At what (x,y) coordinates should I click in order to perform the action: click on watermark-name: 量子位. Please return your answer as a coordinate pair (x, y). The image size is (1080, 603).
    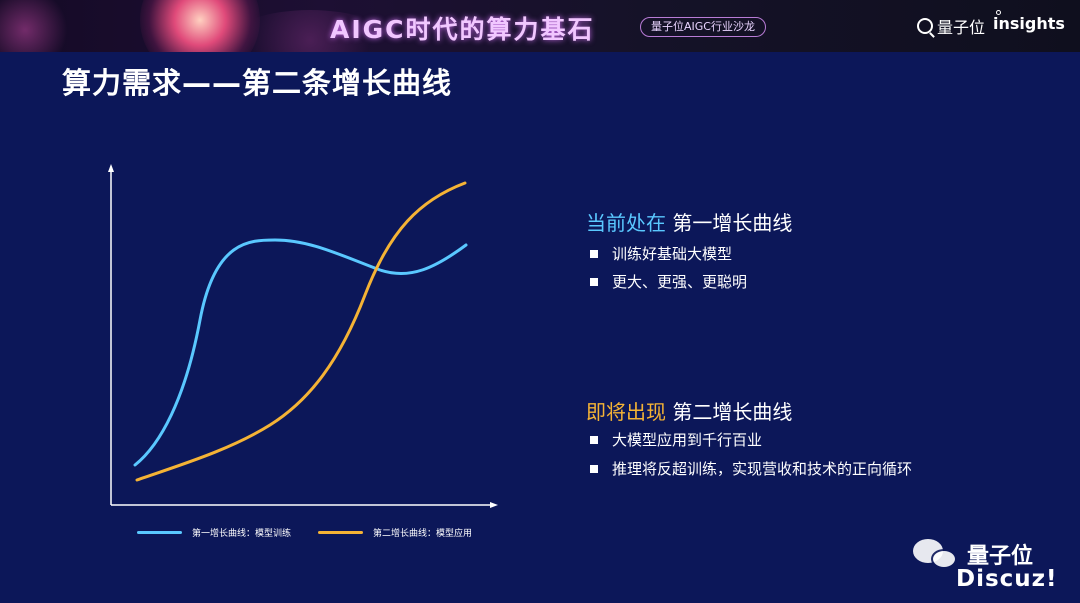
    Looking at the image, I should click on (1000, 556).